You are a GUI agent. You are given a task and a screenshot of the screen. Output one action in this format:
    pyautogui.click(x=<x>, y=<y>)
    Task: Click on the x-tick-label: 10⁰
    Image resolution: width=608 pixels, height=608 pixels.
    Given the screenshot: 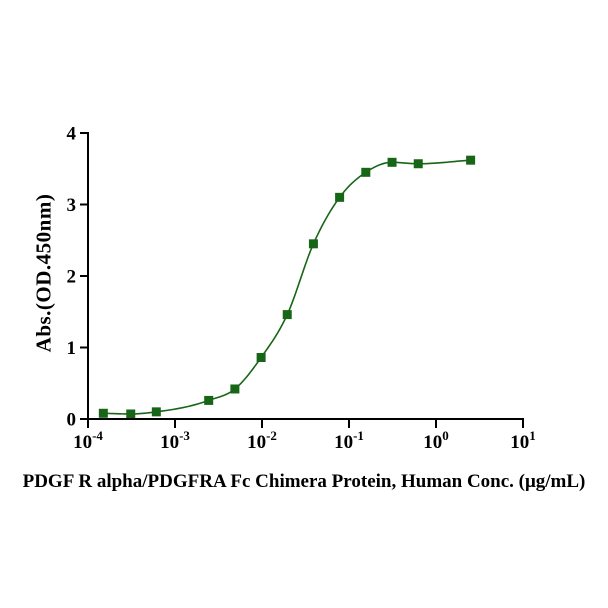 What is the action you would take?
    pyautogui.click(x=436, y=440)
    